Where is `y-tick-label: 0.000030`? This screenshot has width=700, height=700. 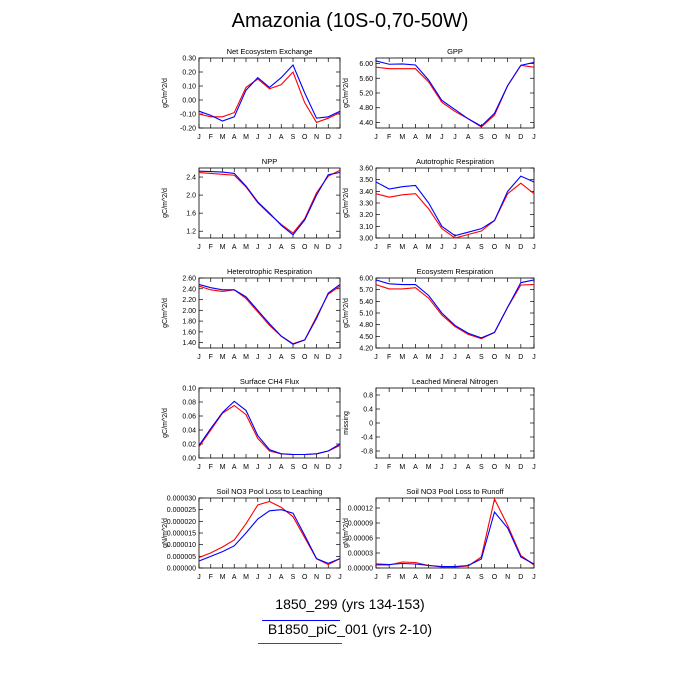
y-tick-label: 0.000030 is located at coordinates (181, 499).